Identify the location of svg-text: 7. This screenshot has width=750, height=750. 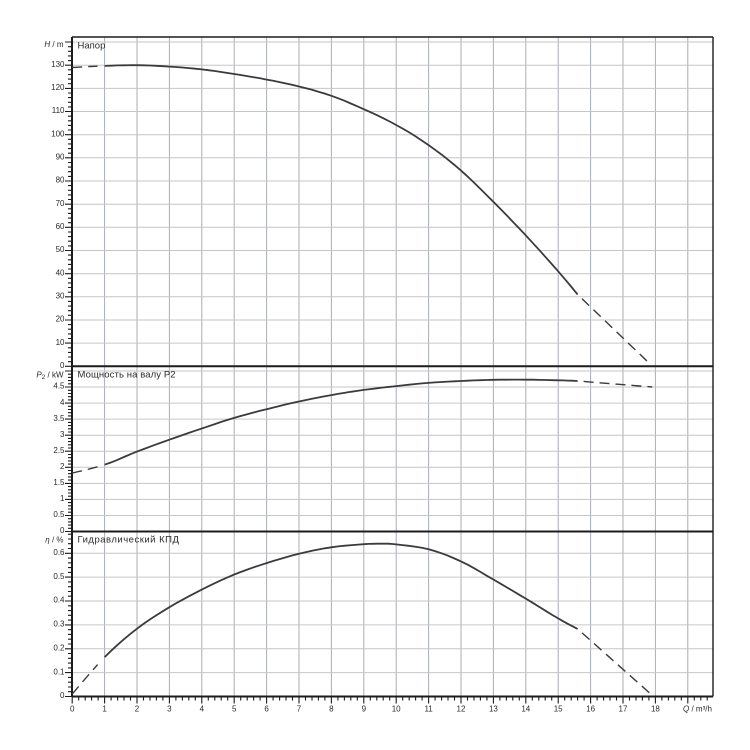
(299, 709).